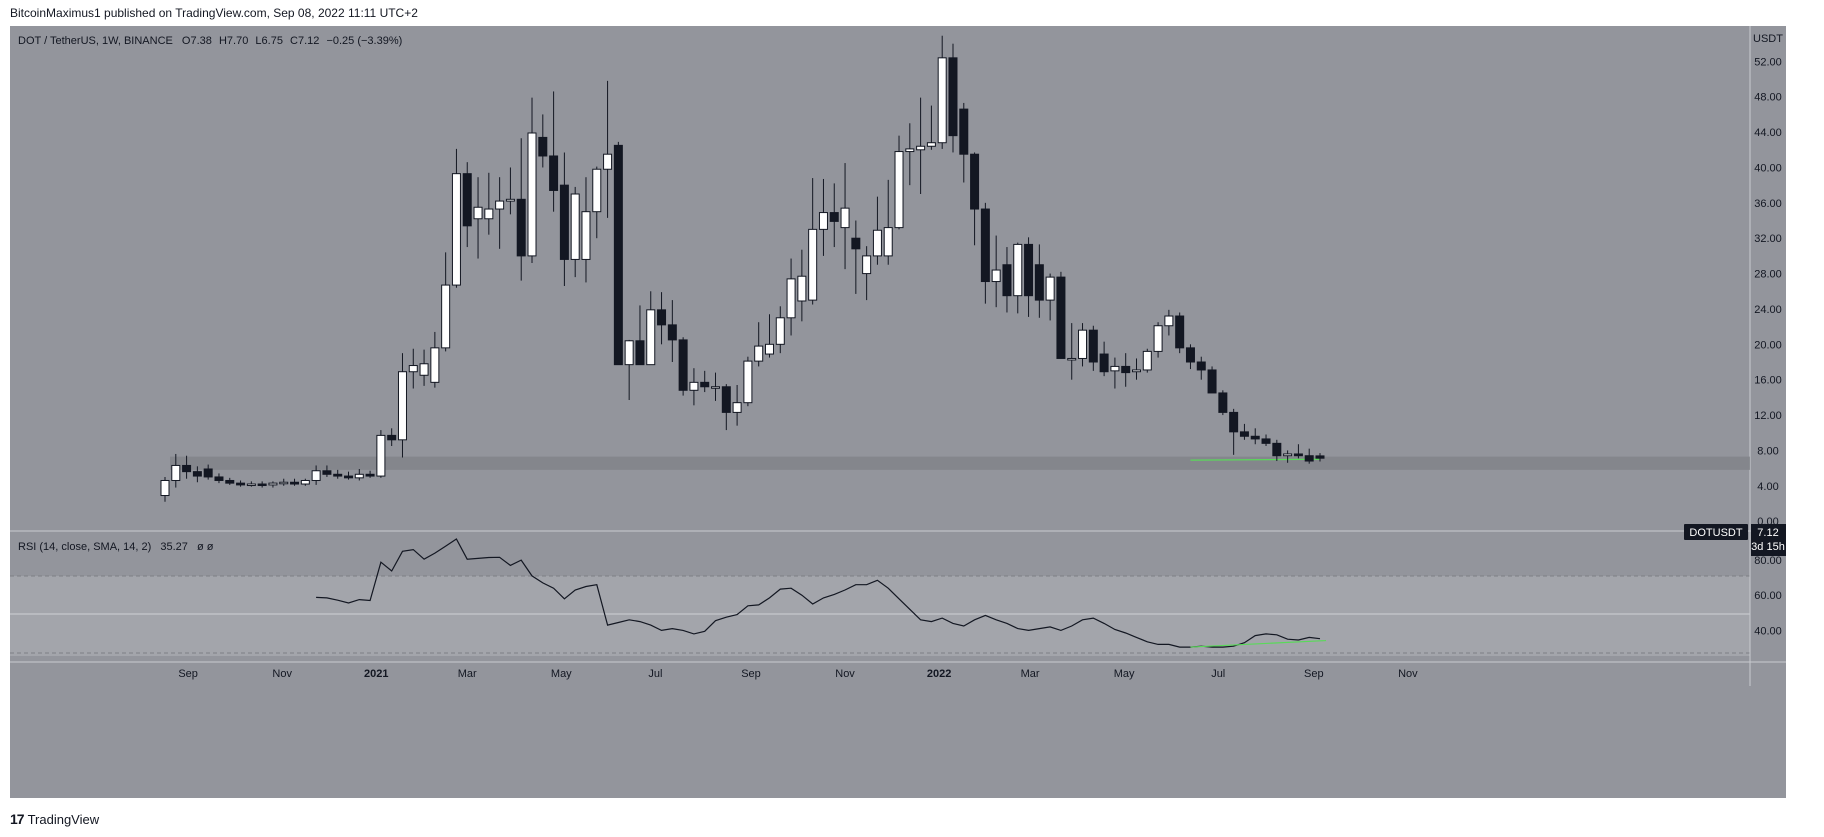 The height and width of the screenshot is (837, 1824). I want to click on rsi-axis-tick: 60.00, so click(1768, 596).